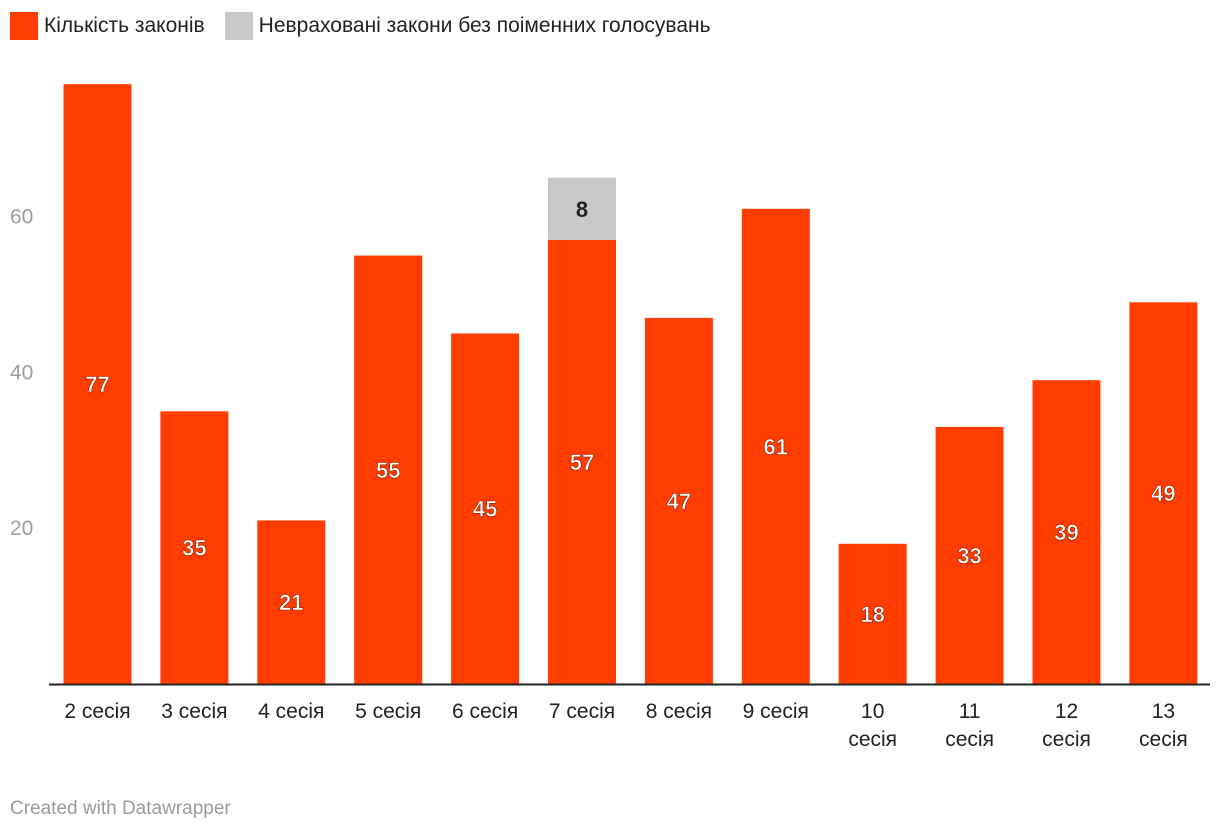 Image resolution: width=1220 pixels, height=834 pixels. What do you see at coordinates (21, 372) in the screenshot?
I see `y-tick-label-40: 40` at bounding box center [21, 372].